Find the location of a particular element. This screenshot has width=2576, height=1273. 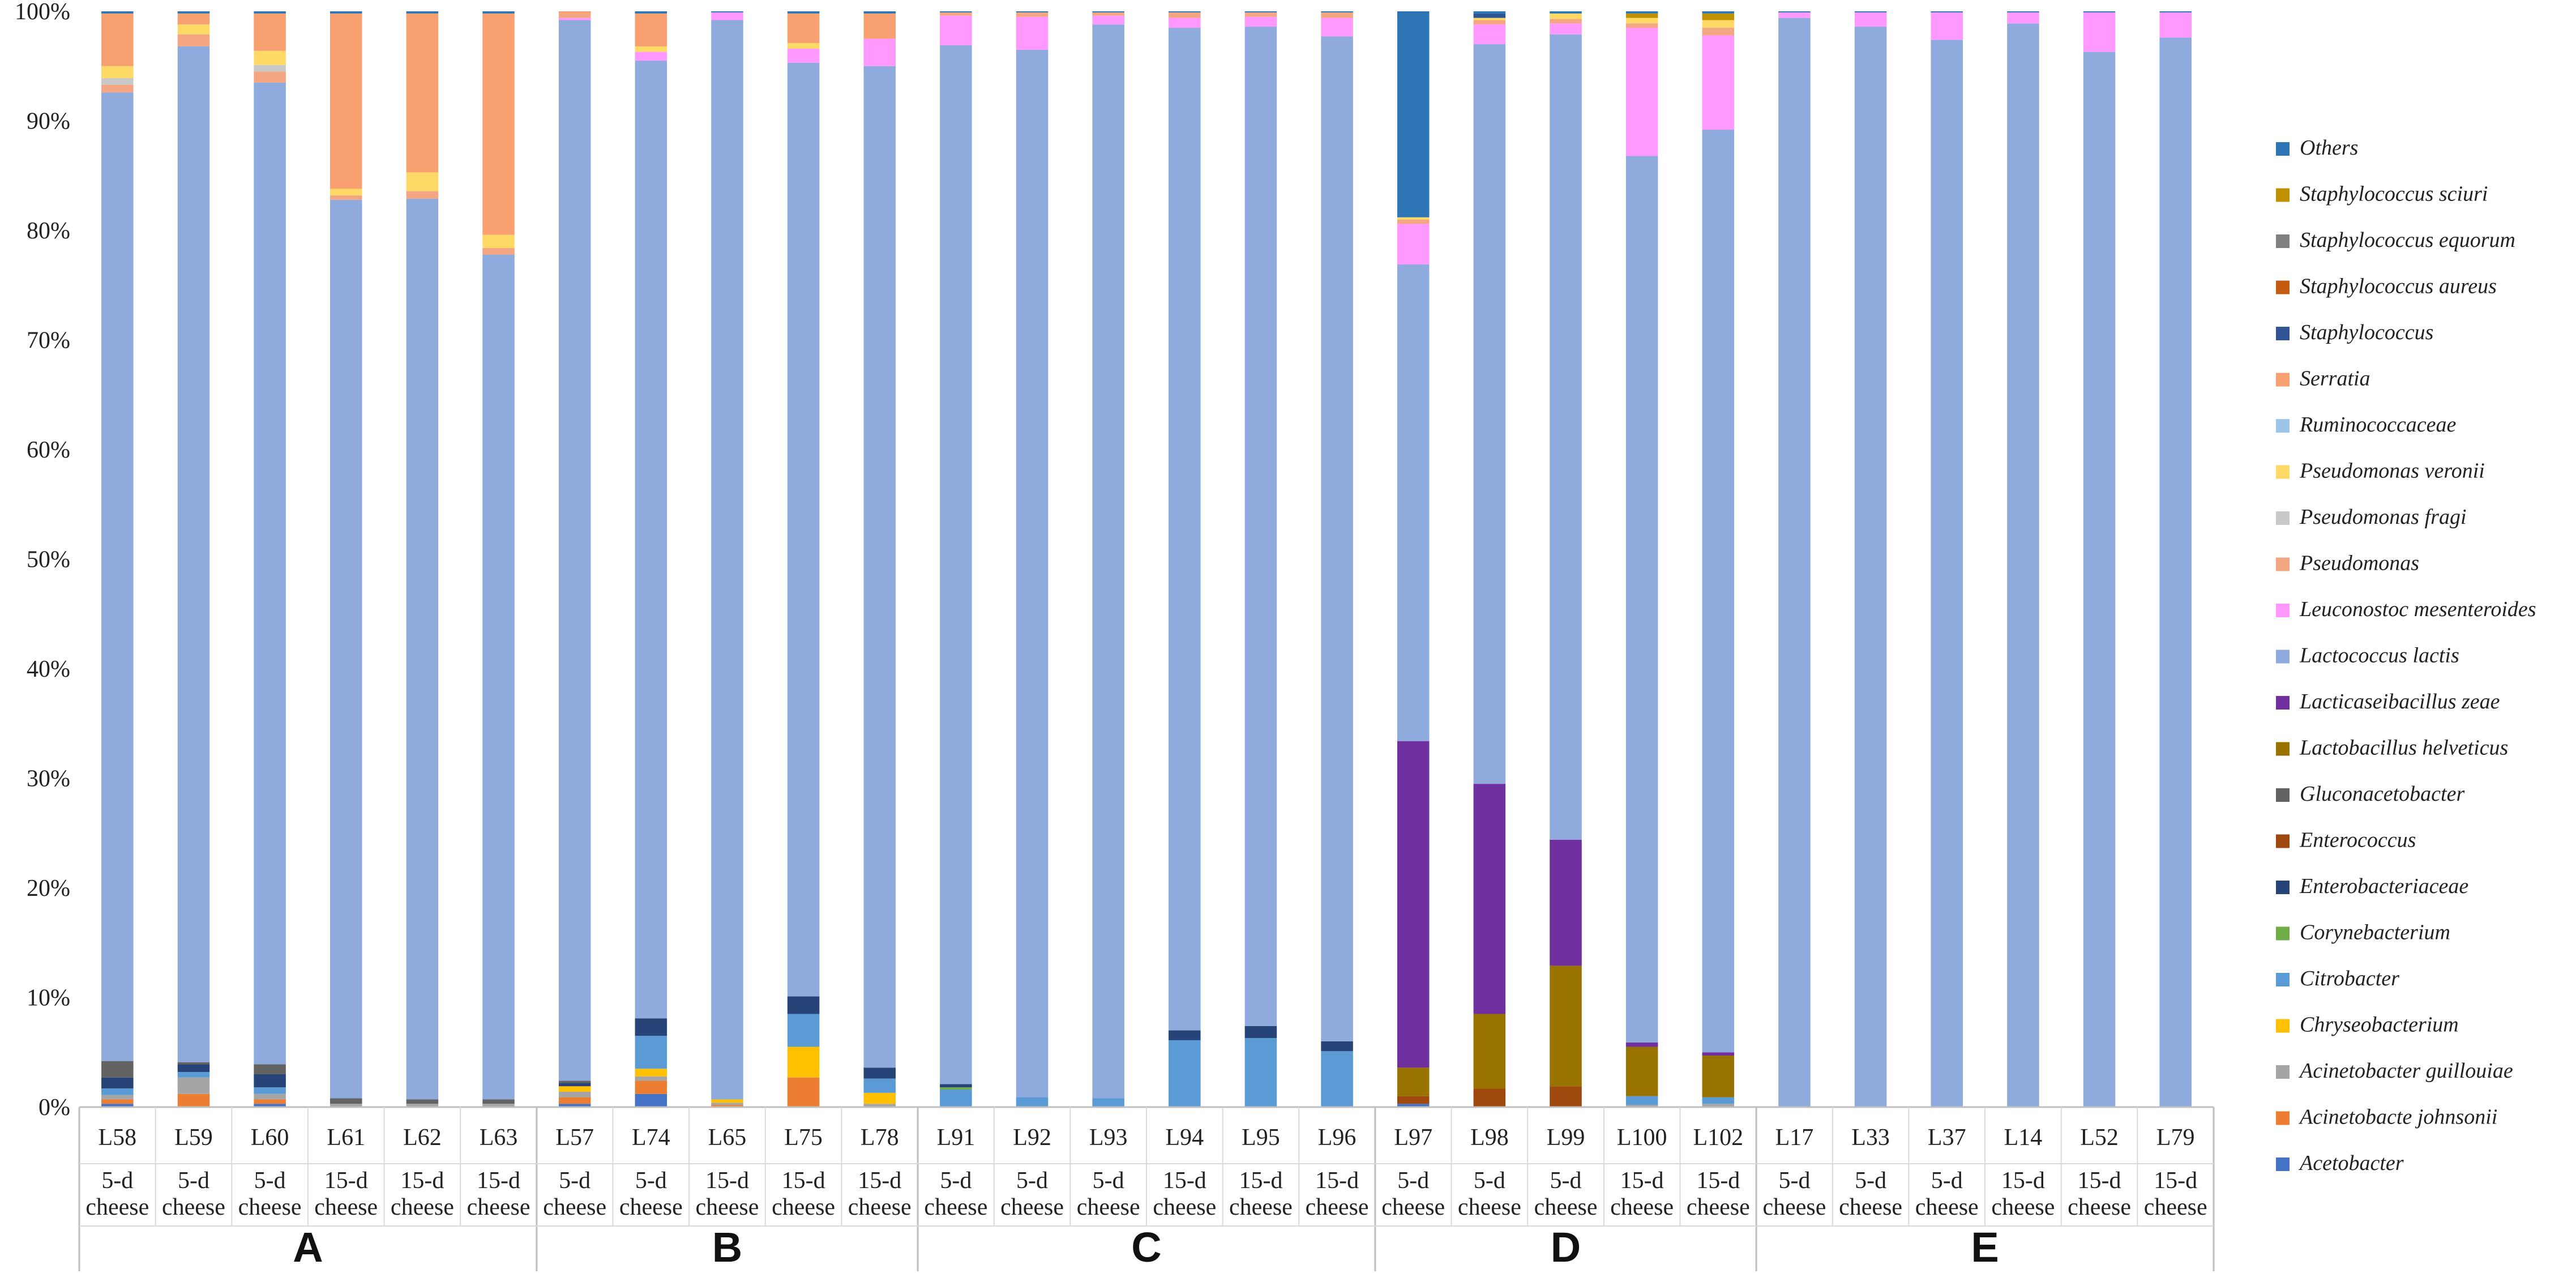

legend-label: Others is located at coordinates (2329, 148).